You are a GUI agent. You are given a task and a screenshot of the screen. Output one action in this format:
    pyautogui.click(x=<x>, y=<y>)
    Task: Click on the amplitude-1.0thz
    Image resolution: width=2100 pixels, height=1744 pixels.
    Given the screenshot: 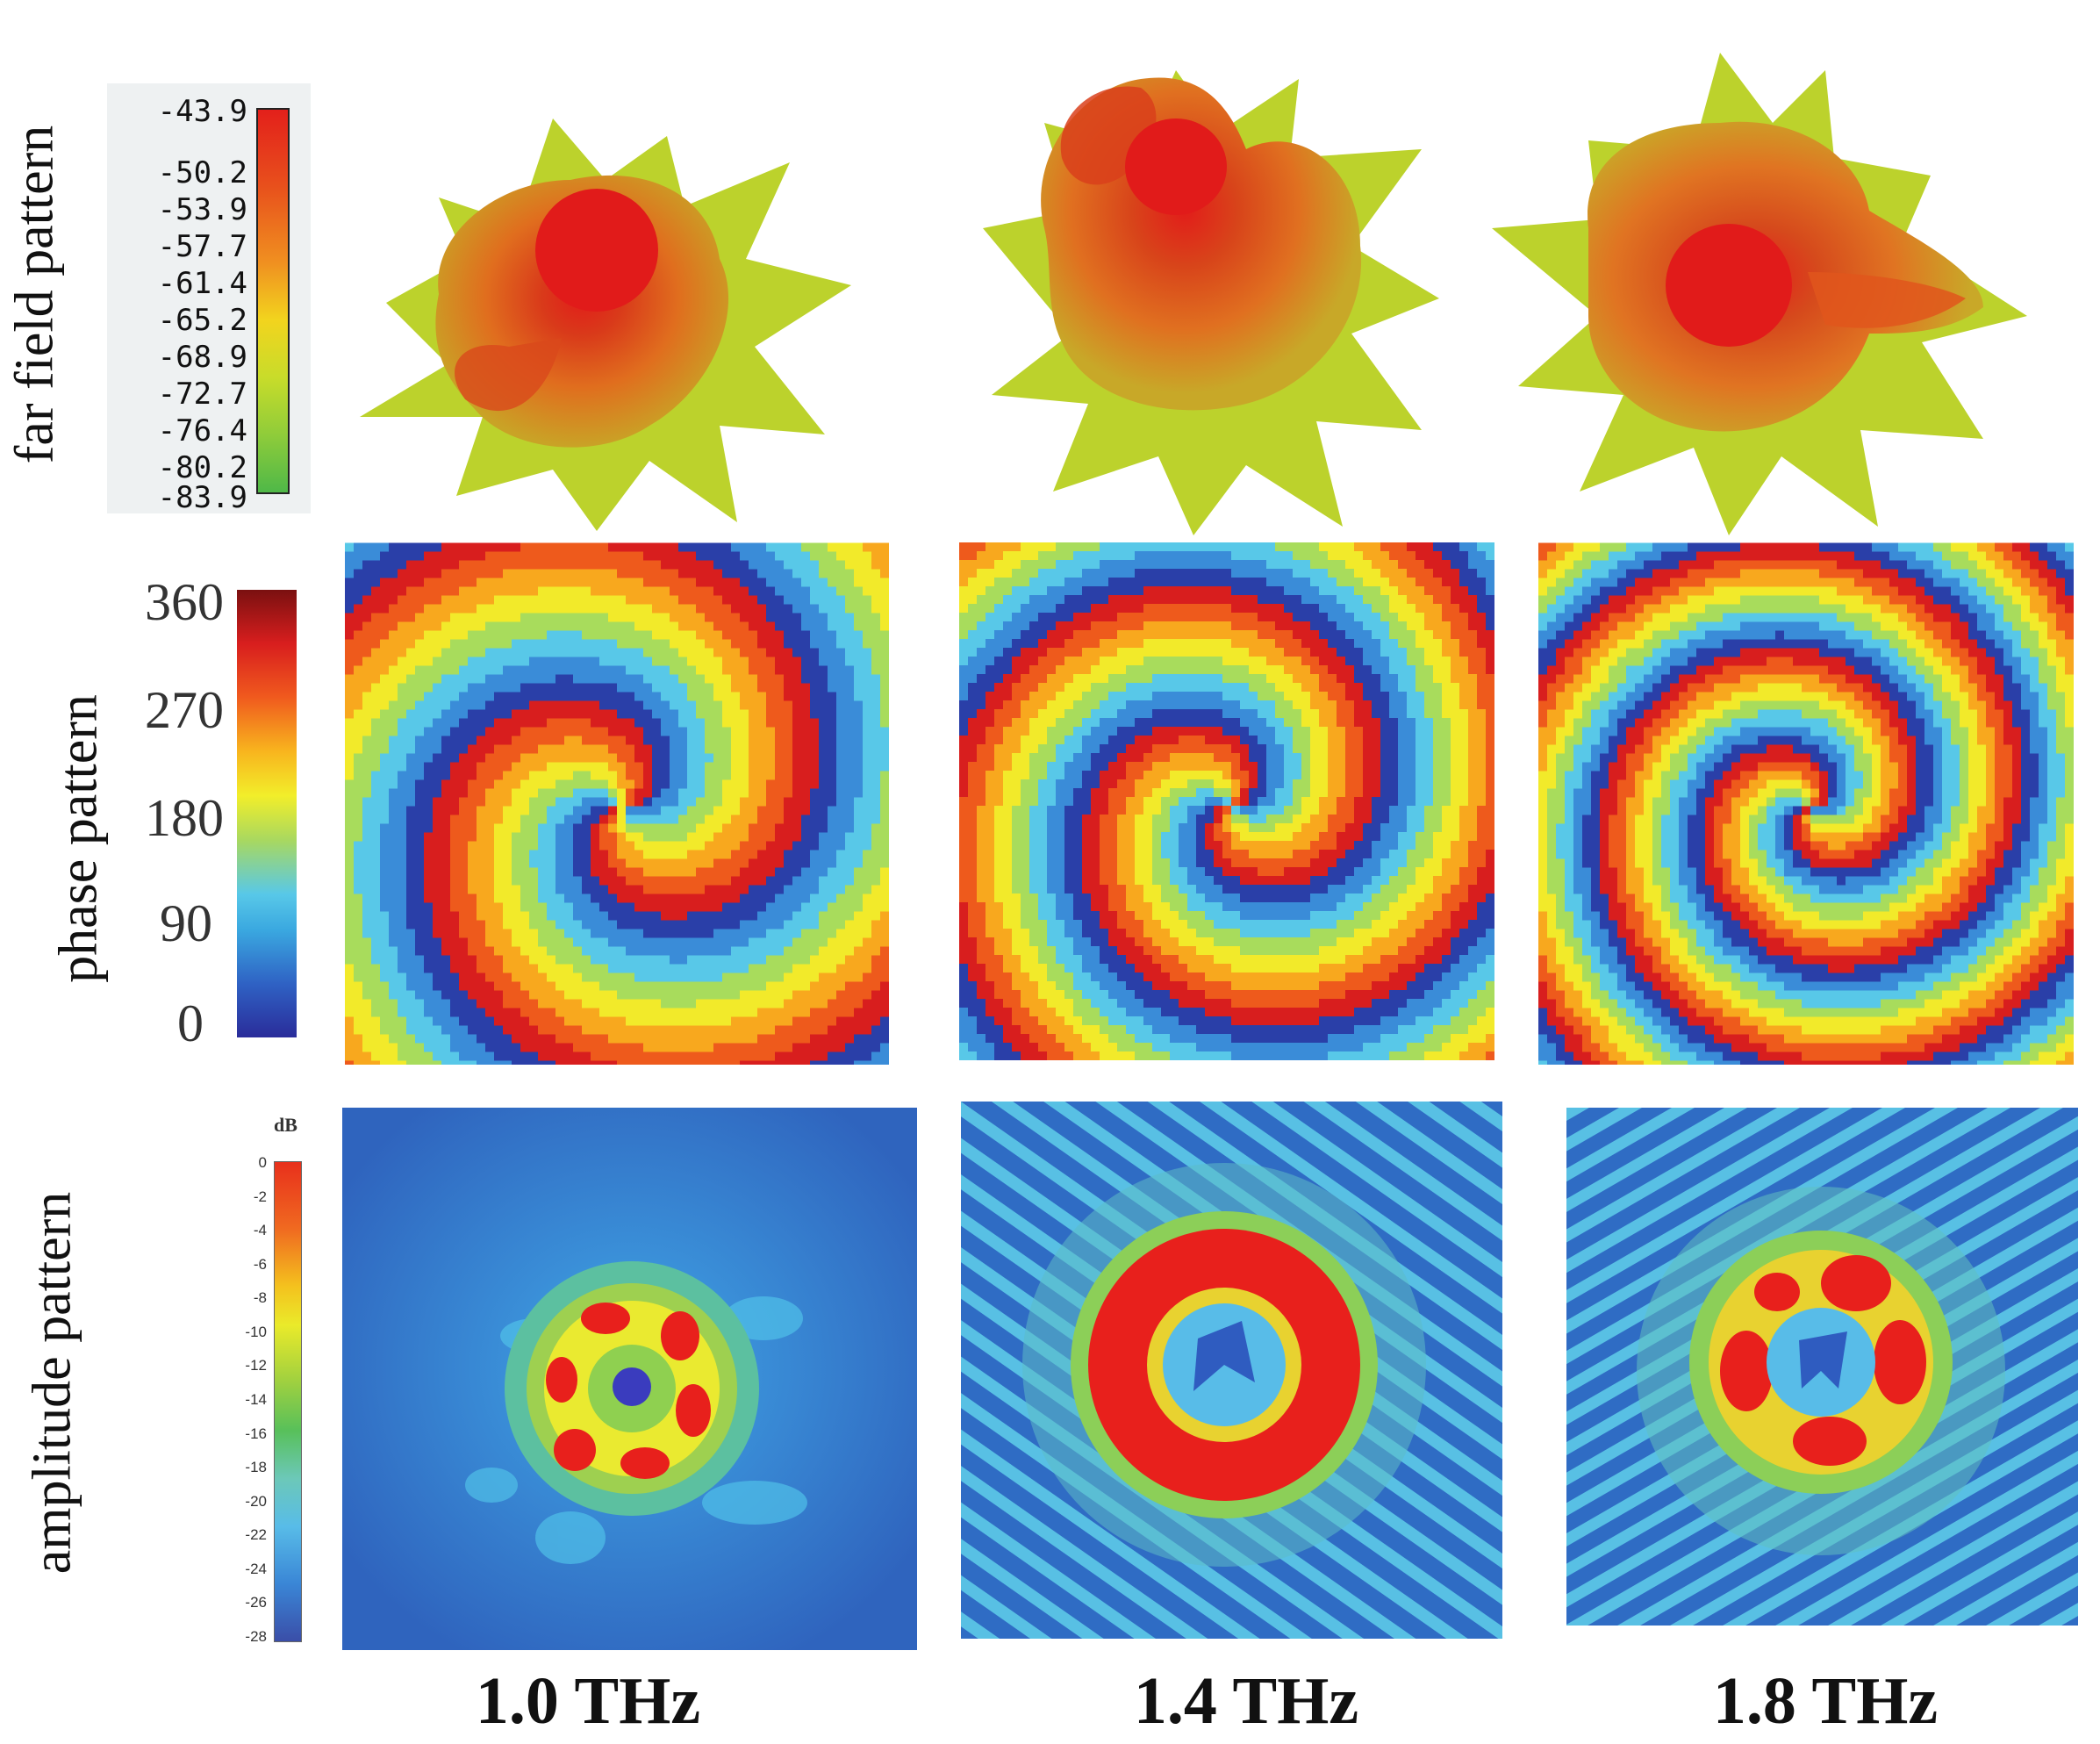 What is the action you would take?
    pyautogui.click(x=630, y=1379)
    